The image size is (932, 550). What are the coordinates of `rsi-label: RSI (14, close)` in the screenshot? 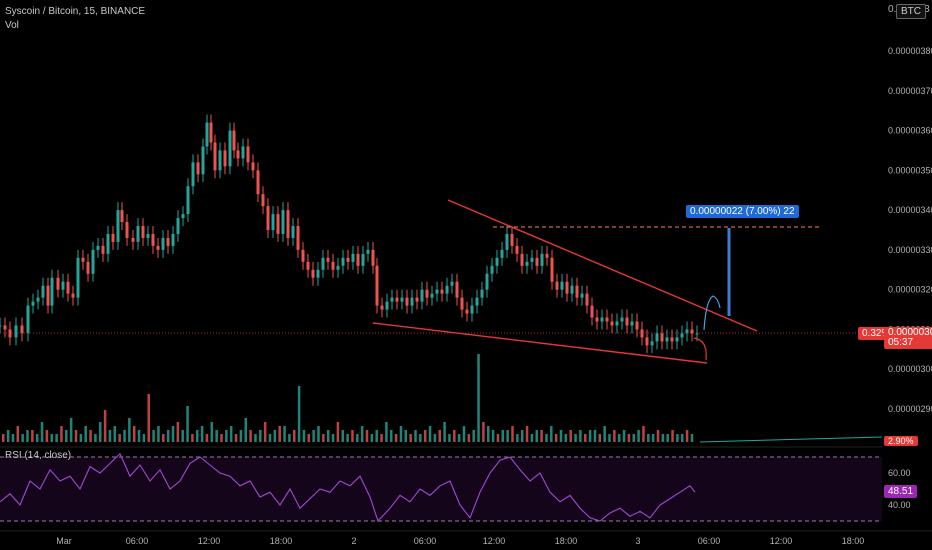 It's located at (38, 455).